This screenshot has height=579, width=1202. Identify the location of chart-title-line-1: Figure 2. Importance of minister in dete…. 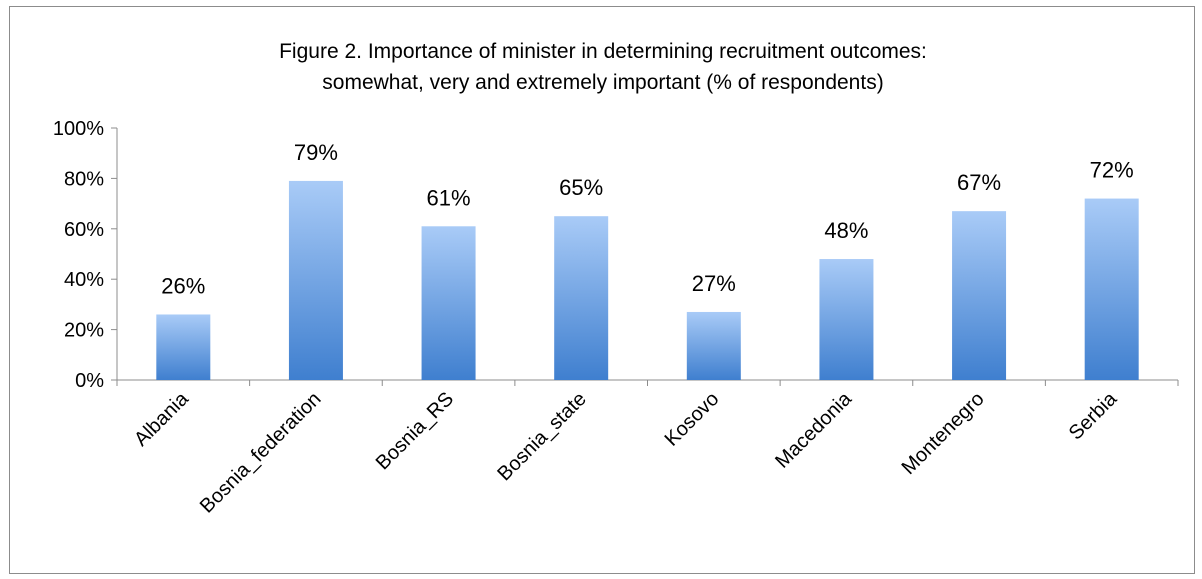
(603, 51).